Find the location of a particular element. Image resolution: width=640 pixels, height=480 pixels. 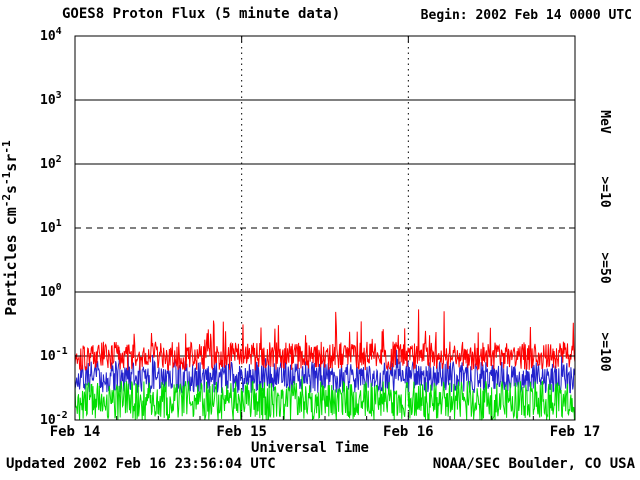

right-axis-units-label: MeV is located at coordinates (604, 122).